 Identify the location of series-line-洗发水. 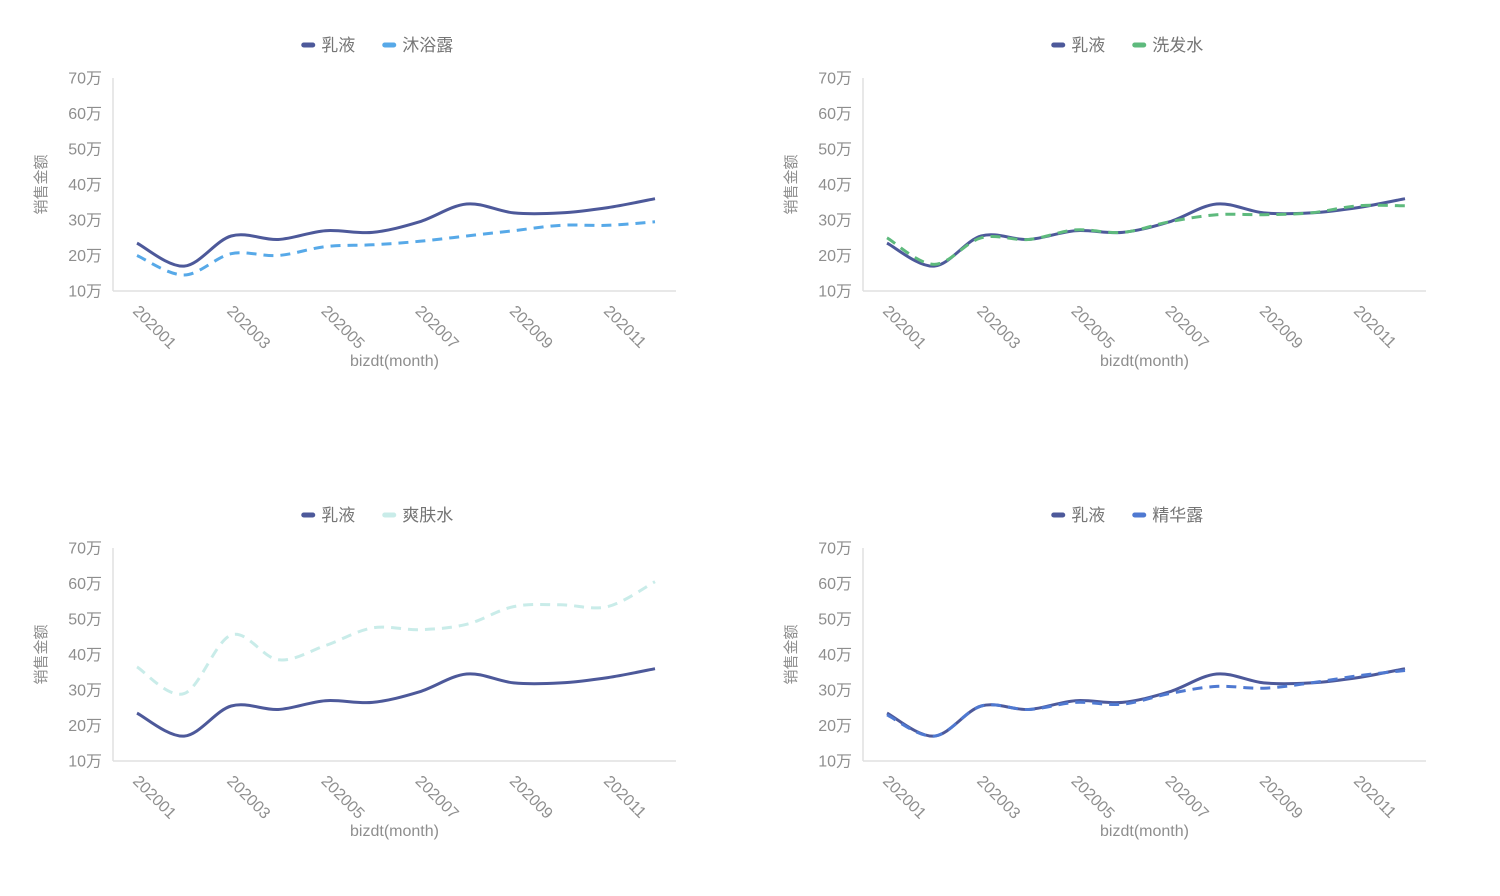
(1146, 234).